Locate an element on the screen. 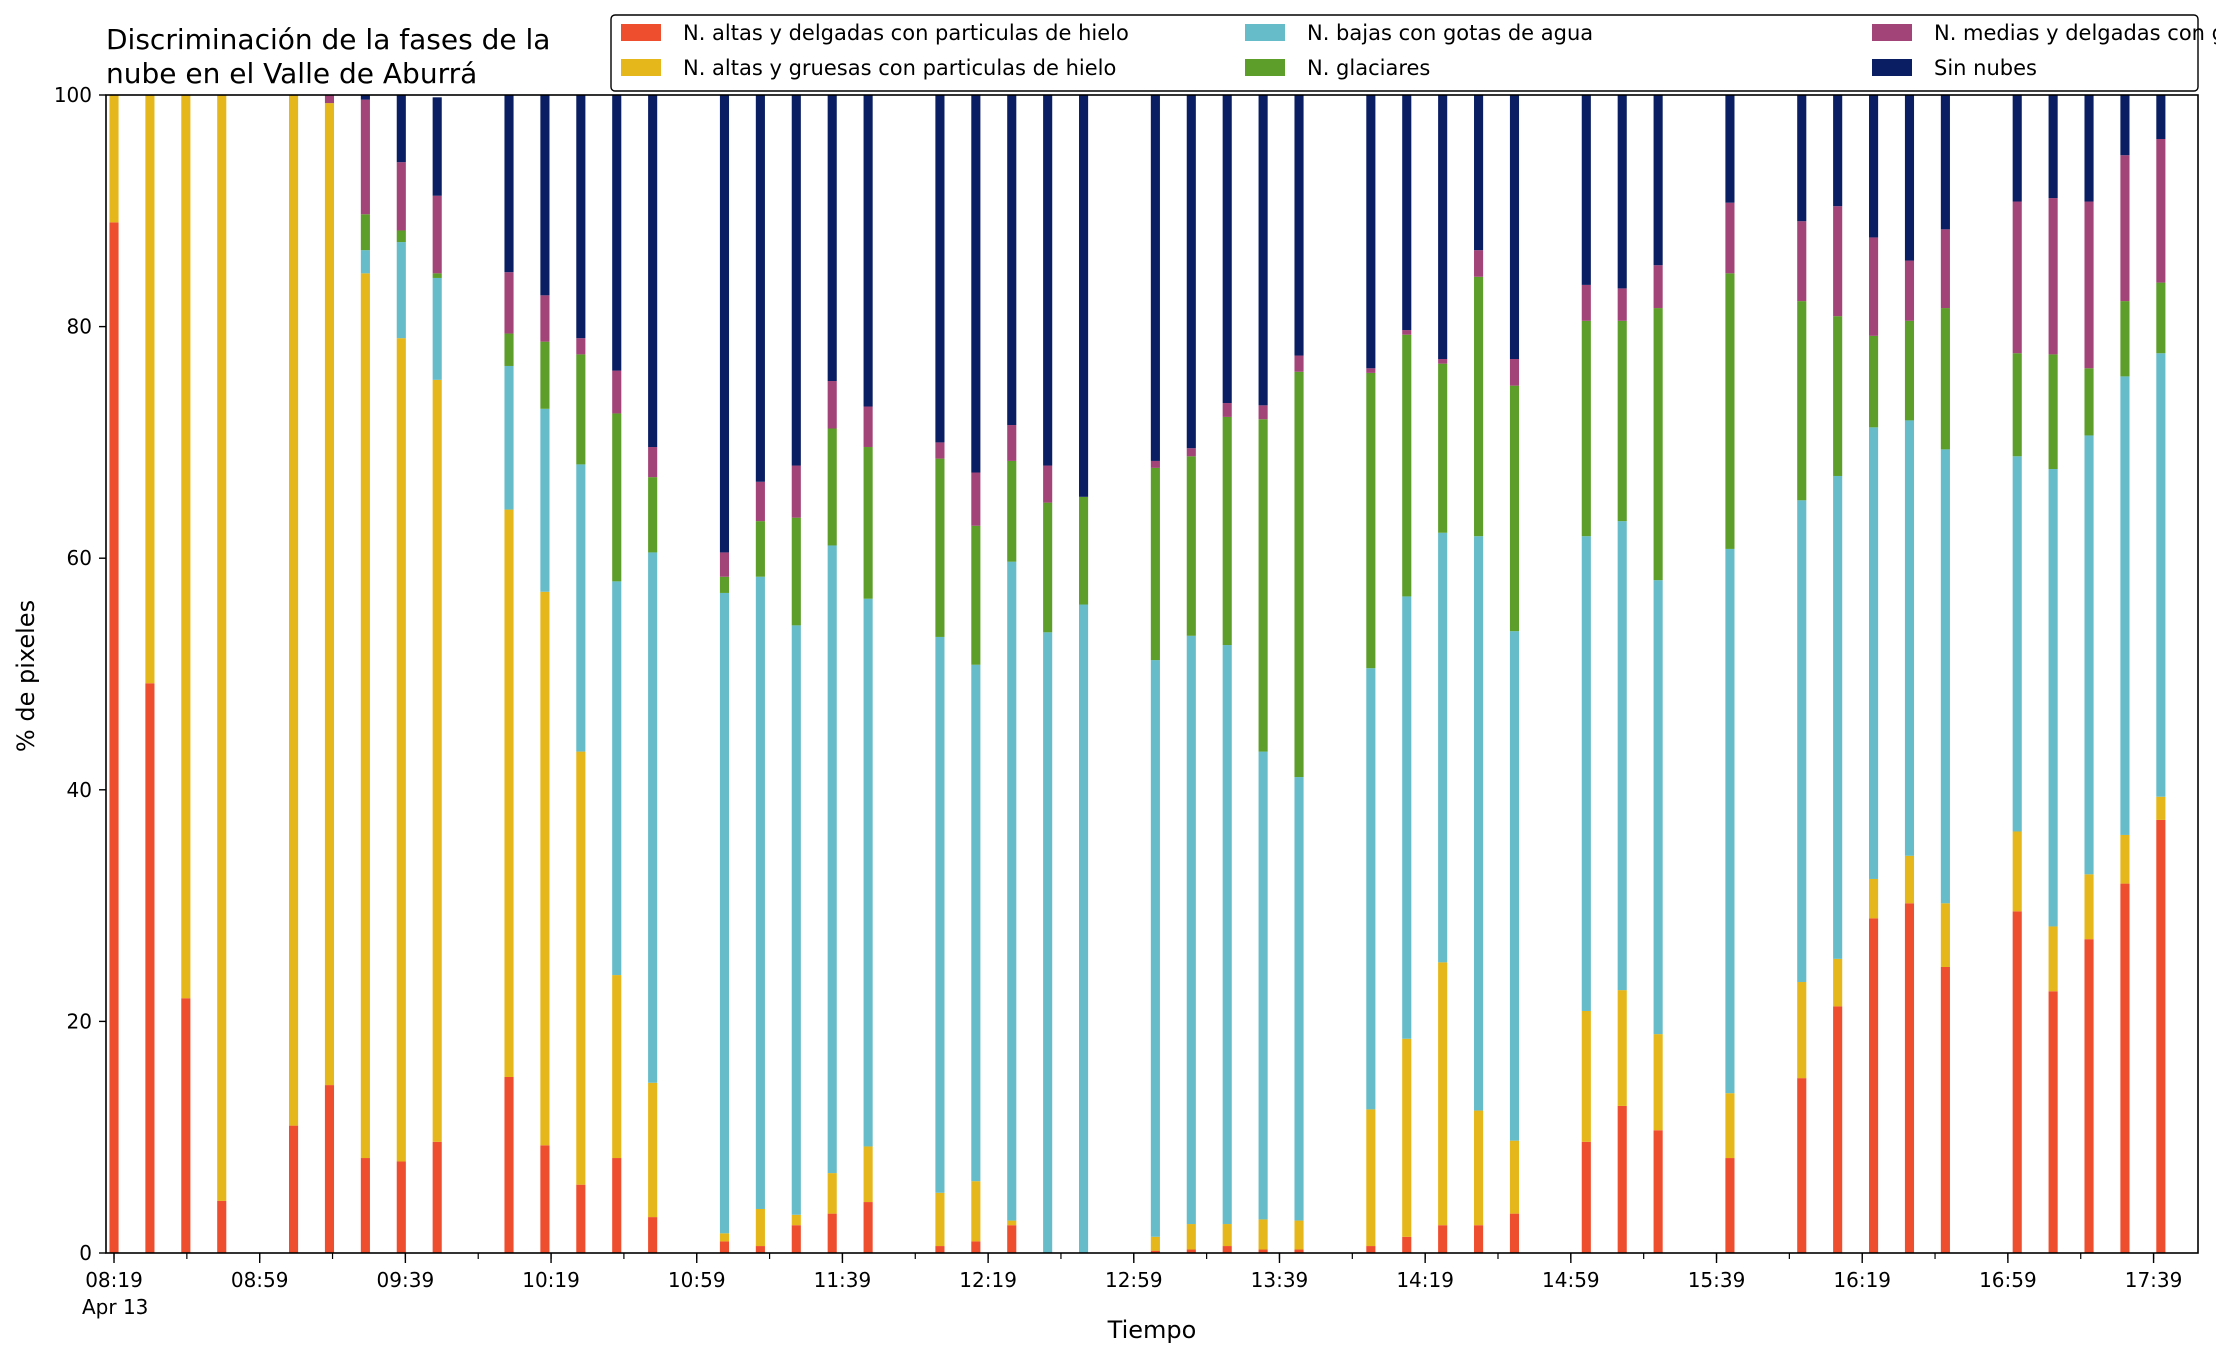 This screenshot has width=2216, height=1355. chart-title-line-1: Discriminación de la fases de la is located at coordinates (328, 39).